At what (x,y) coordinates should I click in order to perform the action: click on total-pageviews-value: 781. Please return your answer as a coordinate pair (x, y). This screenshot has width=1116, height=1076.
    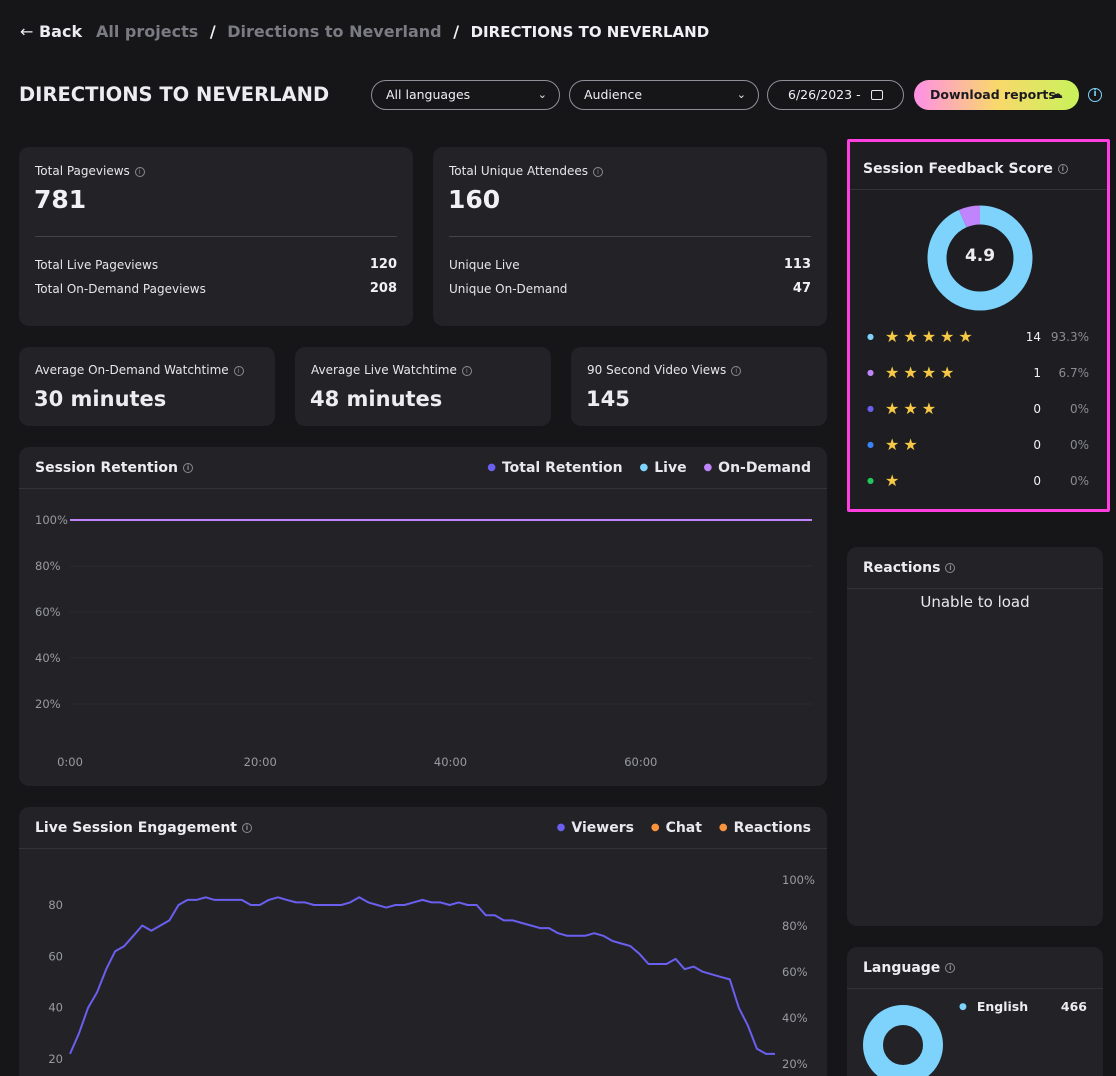
    Looking at the image, I should click on (60, 199).